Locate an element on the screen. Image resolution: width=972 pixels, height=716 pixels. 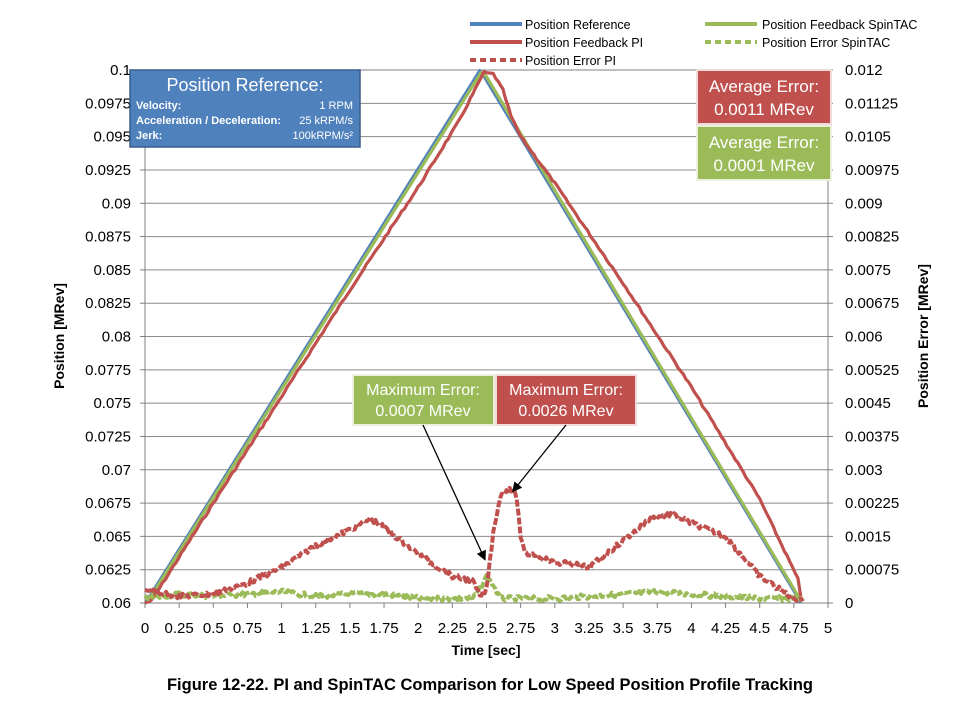
maximum-error-pi-box: Maximum Error: 0.0026 MRev is located at coordinates (566, 400).